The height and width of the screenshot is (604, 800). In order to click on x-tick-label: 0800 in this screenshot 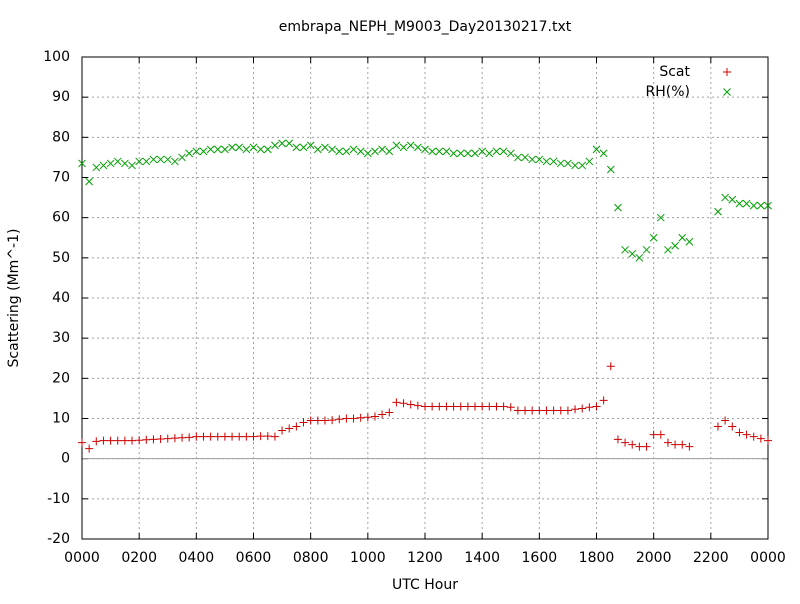, I will do `click(311, 558)`.